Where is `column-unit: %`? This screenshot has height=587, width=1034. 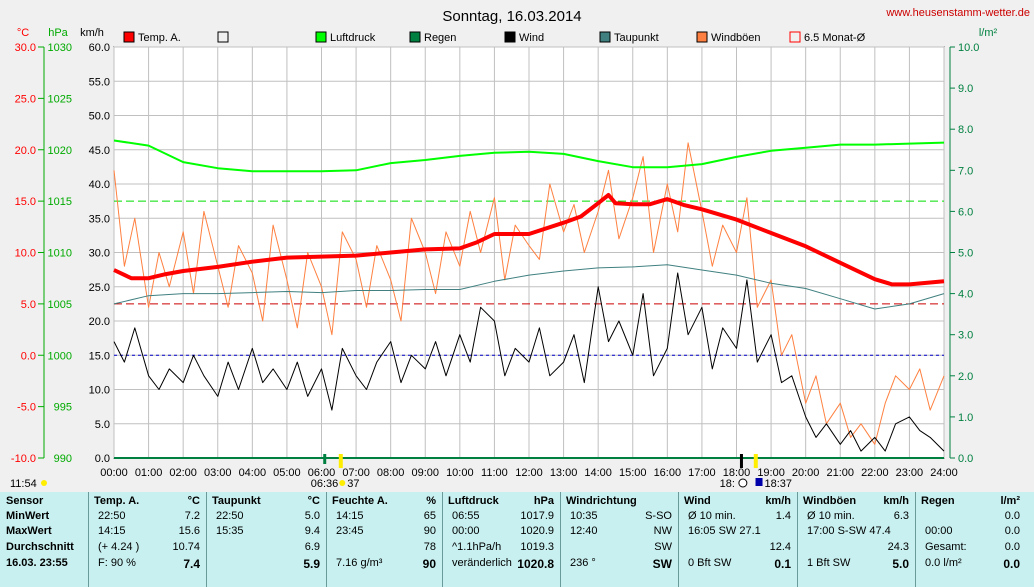 column-unit: % is located at coordinates (431, 501).